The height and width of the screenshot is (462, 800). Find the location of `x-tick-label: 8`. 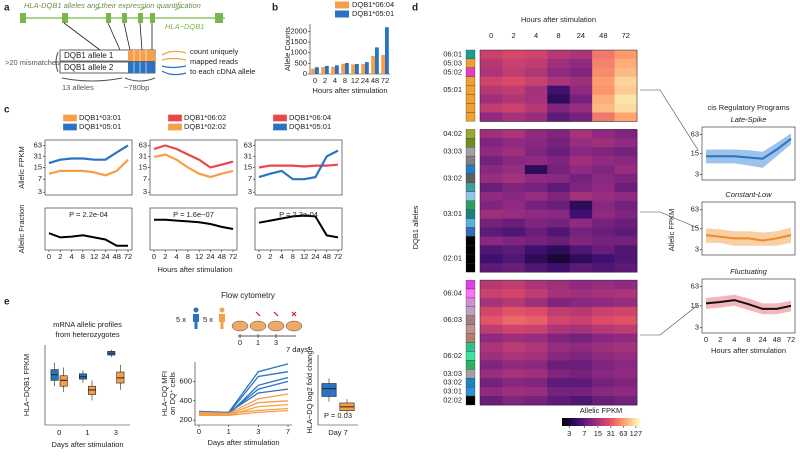

x-tick-label: 8 is located at coordinates (748, 339).